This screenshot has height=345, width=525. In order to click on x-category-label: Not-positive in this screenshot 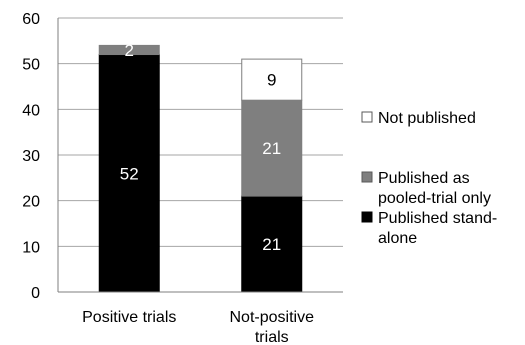, I will do `click(272, 317)`.